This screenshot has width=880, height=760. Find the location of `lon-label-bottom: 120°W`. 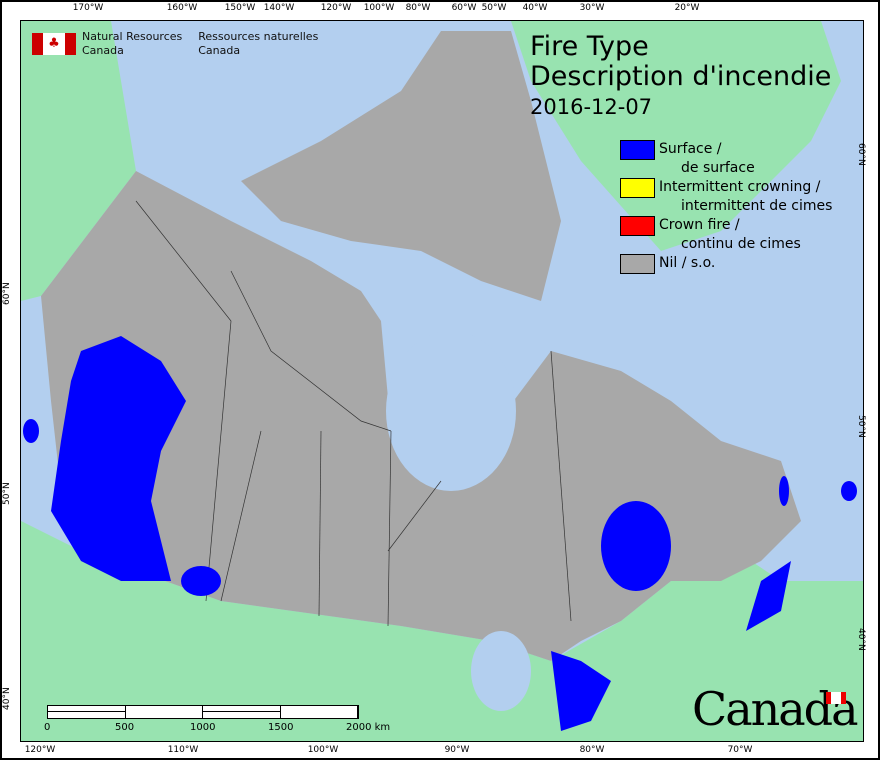

lon-label-bottom: 120°W is located at coordinates (40, 750).